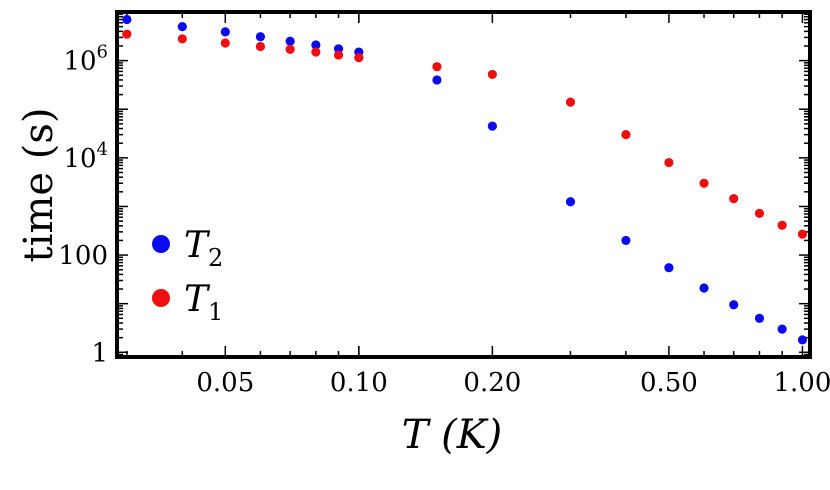 This screenshot has width=830, height=490. I want to click on x-tick-labels: 0.05 0.10 0.20 0.50 1.00, so click(513, 383).